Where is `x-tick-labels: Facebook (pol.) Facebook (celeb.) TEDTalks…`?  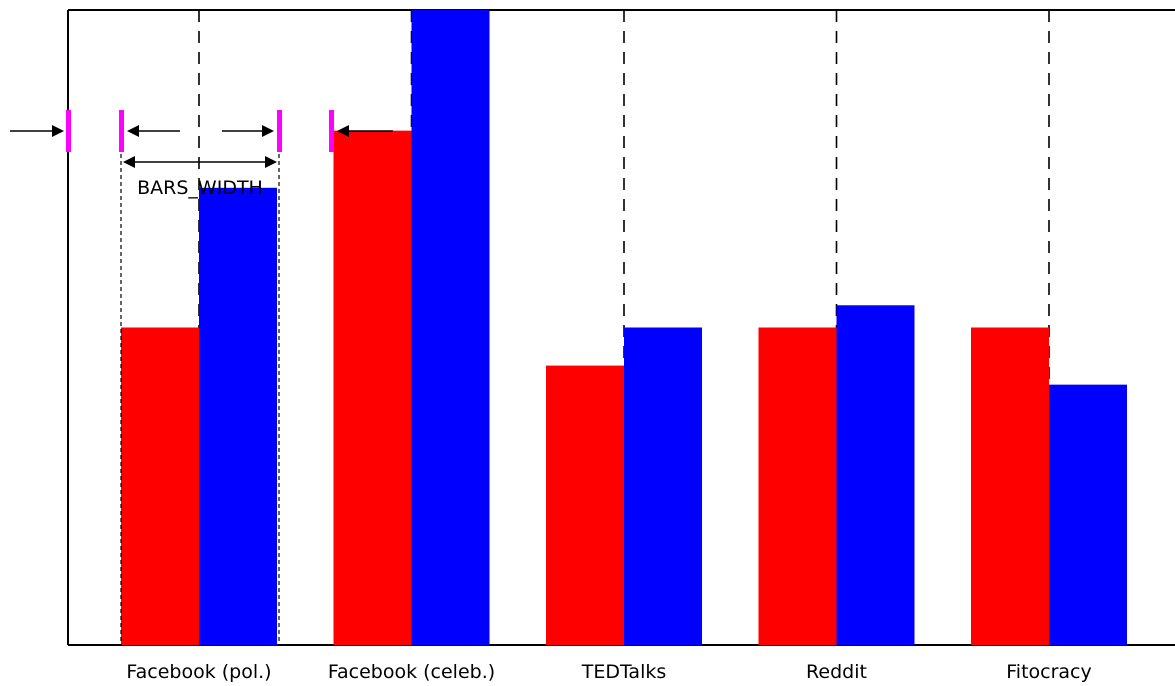 x-tick-labels: Facebook (pol.) Facebook (celeb.) TEDTalks… is located at coordinates (608, 672).